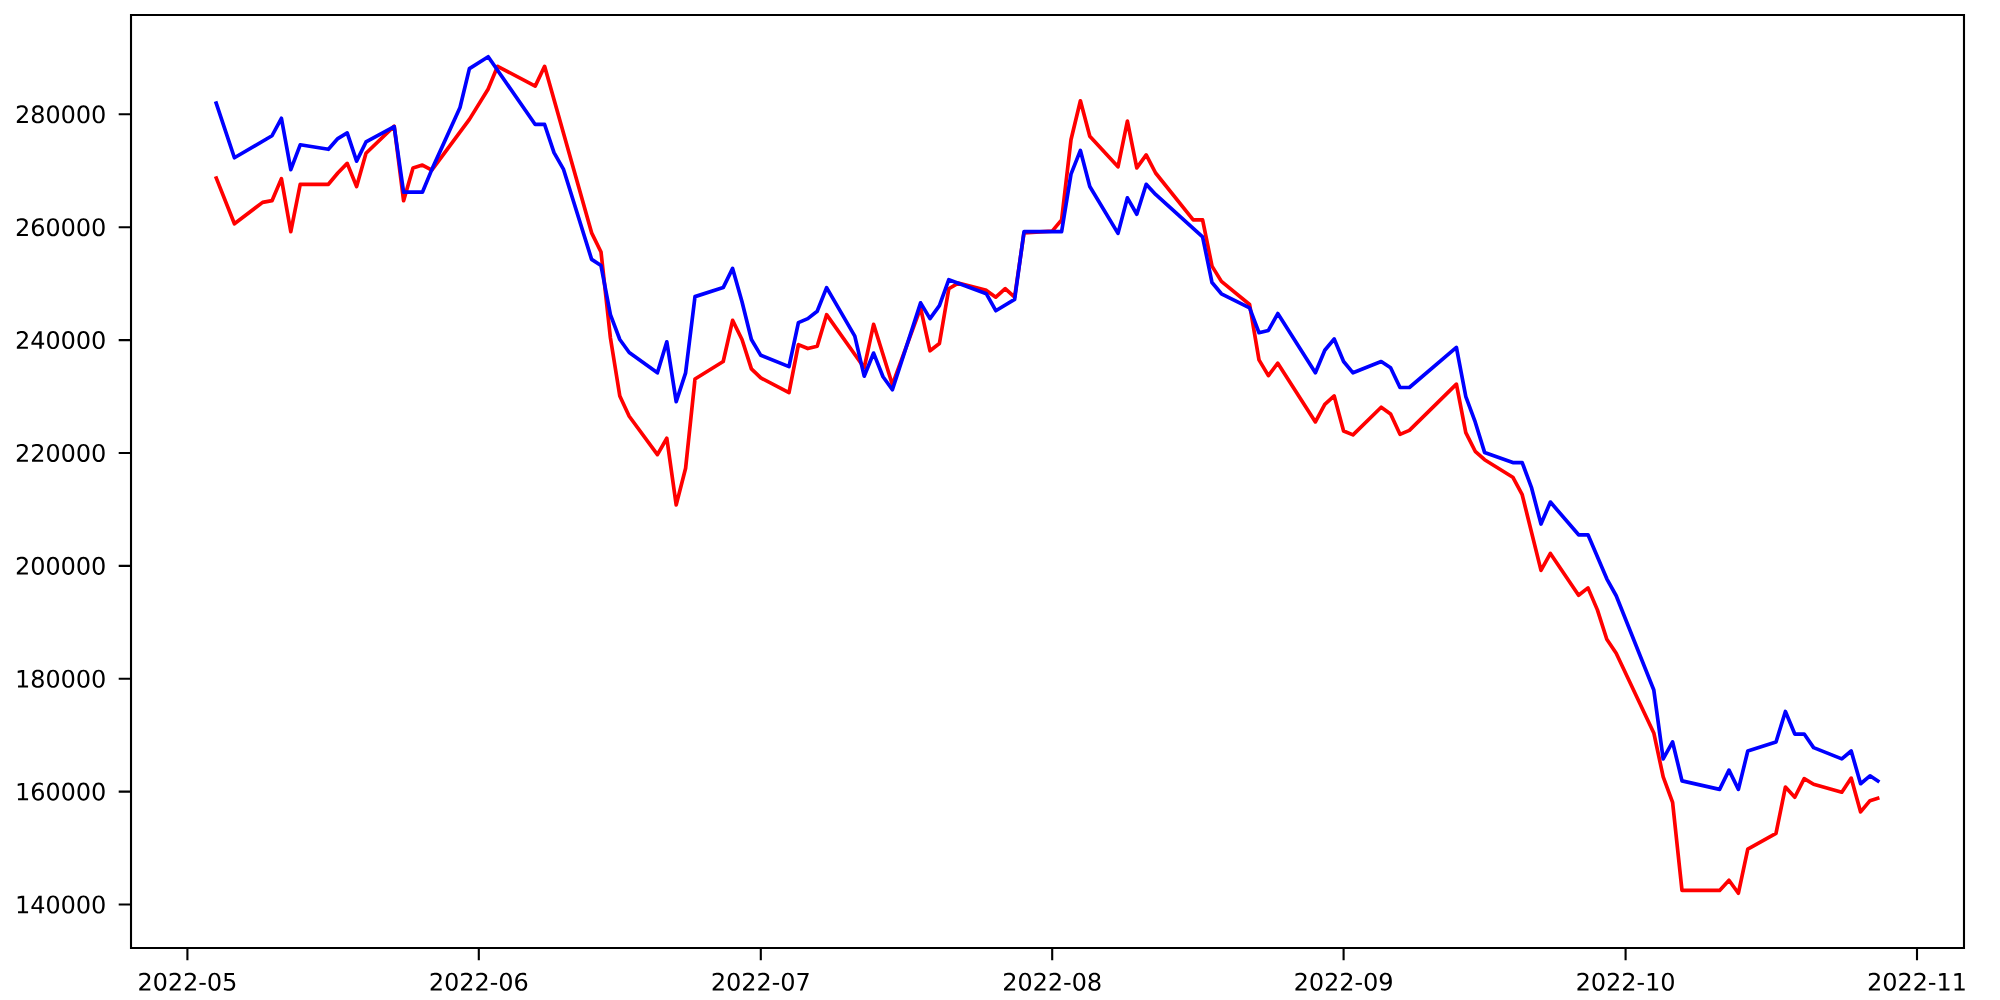 The width and height of the screenshot is (2000, 1000). Describe the element at coordinates (187, 981) in the screenshot. I see `x-tick-label: 2022-05` at that location.